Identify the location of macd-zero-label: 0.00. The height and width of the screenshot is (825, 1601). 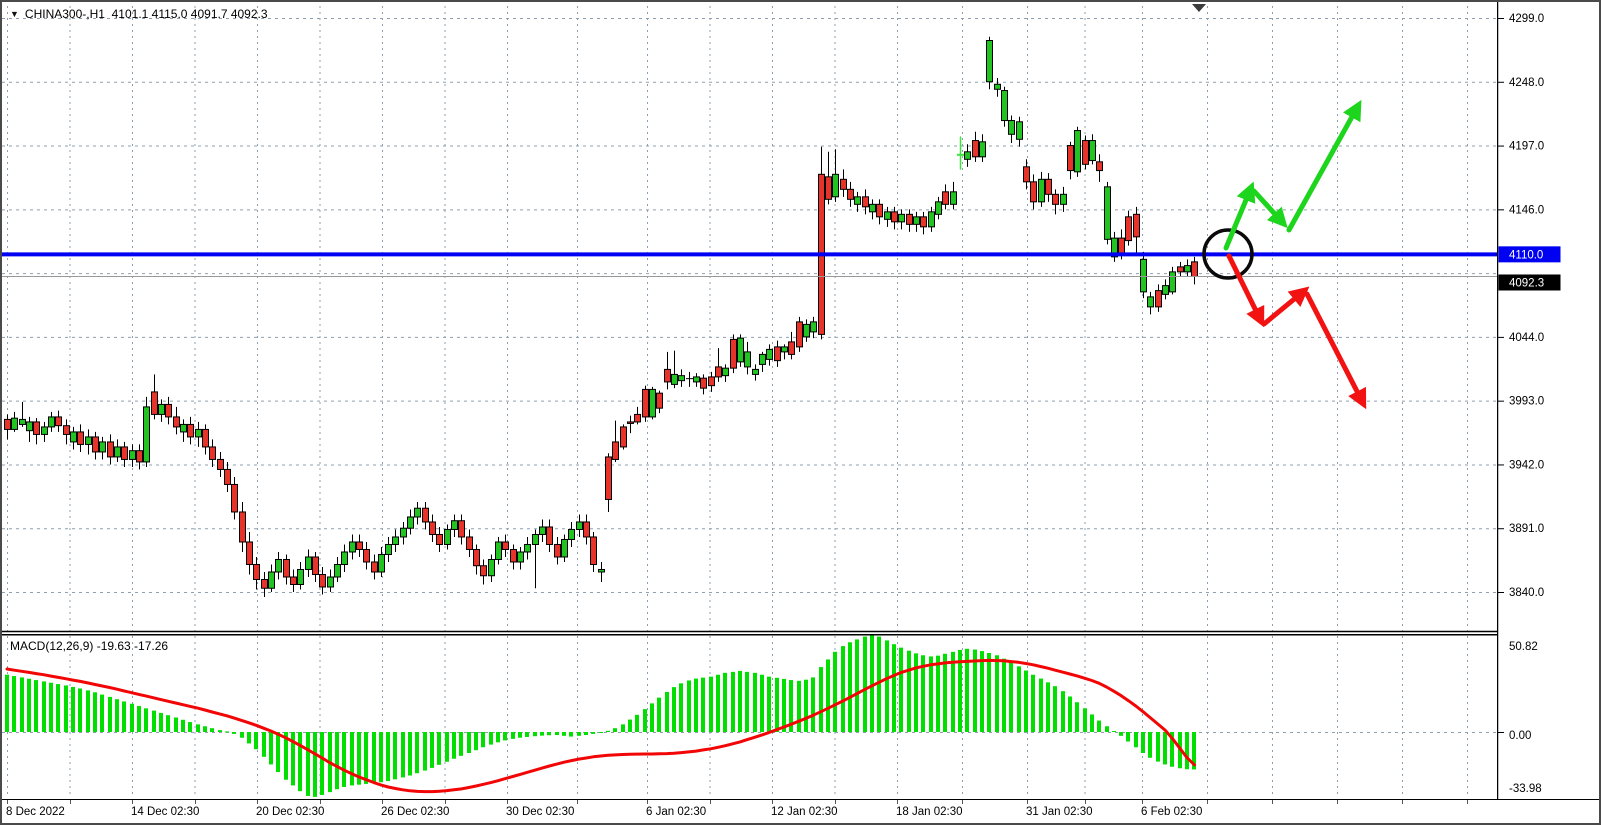
(1520, 736).